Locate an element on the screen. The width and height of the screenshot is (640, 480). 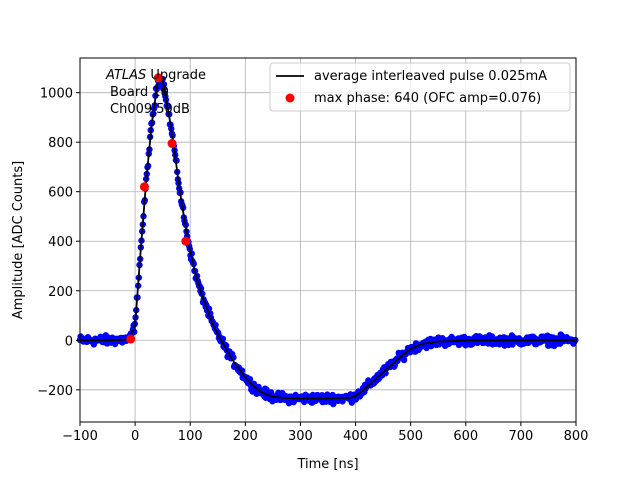
x-tick-label: 300 is located at coordinates (300, 436).